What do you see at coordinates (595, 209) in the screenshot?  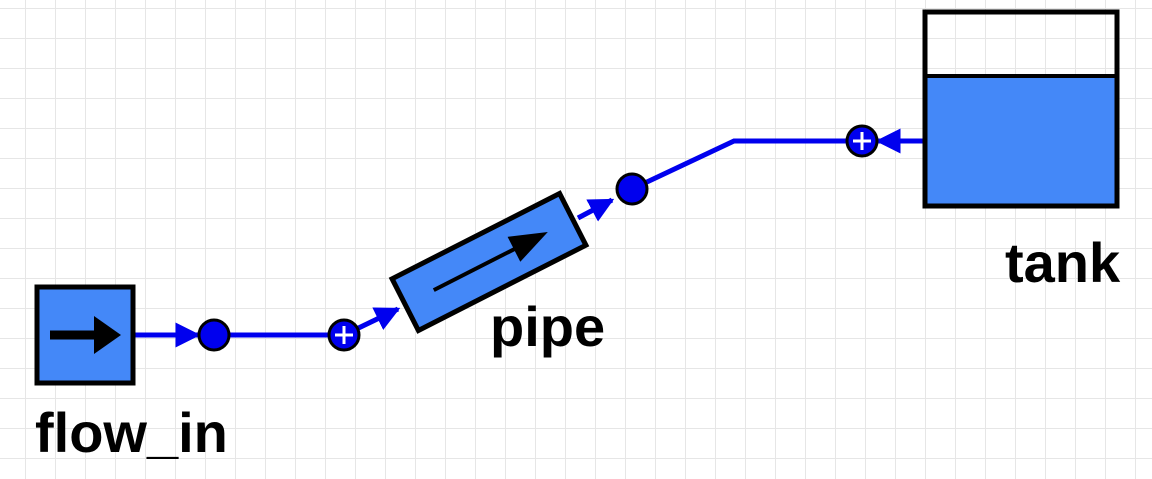 I see `connection-pipe-to-node` at bounding box center [595, 209].